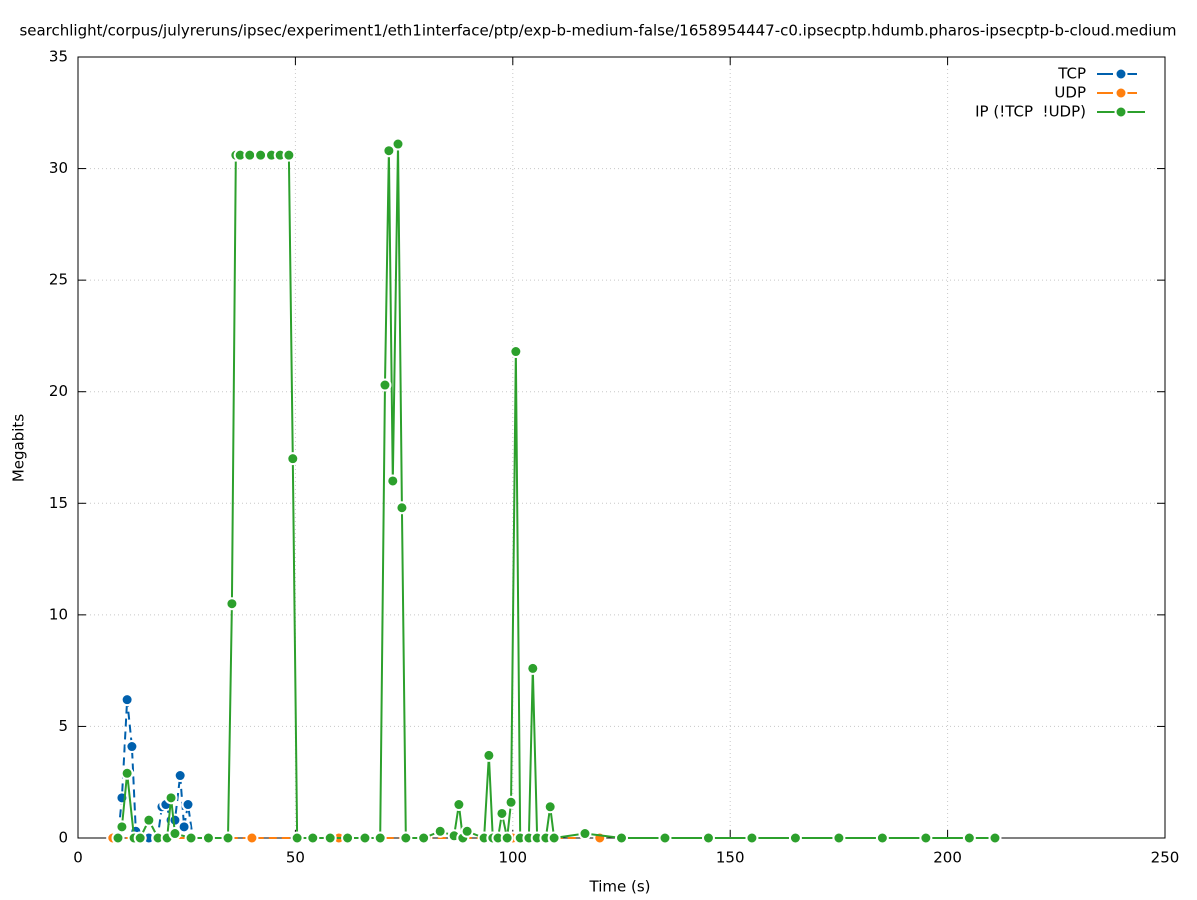 The image size is (1197, 900). I want to click on legend-label: TCP, so click(1071, 74).